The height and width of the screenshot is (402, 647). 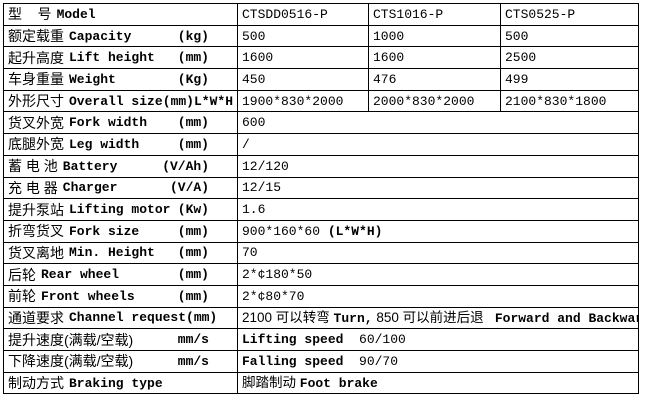 What do you see at coordinates (301, 361) in the screenshot?
I see `value-text: Falling speed` at bounding box center [301, 361].